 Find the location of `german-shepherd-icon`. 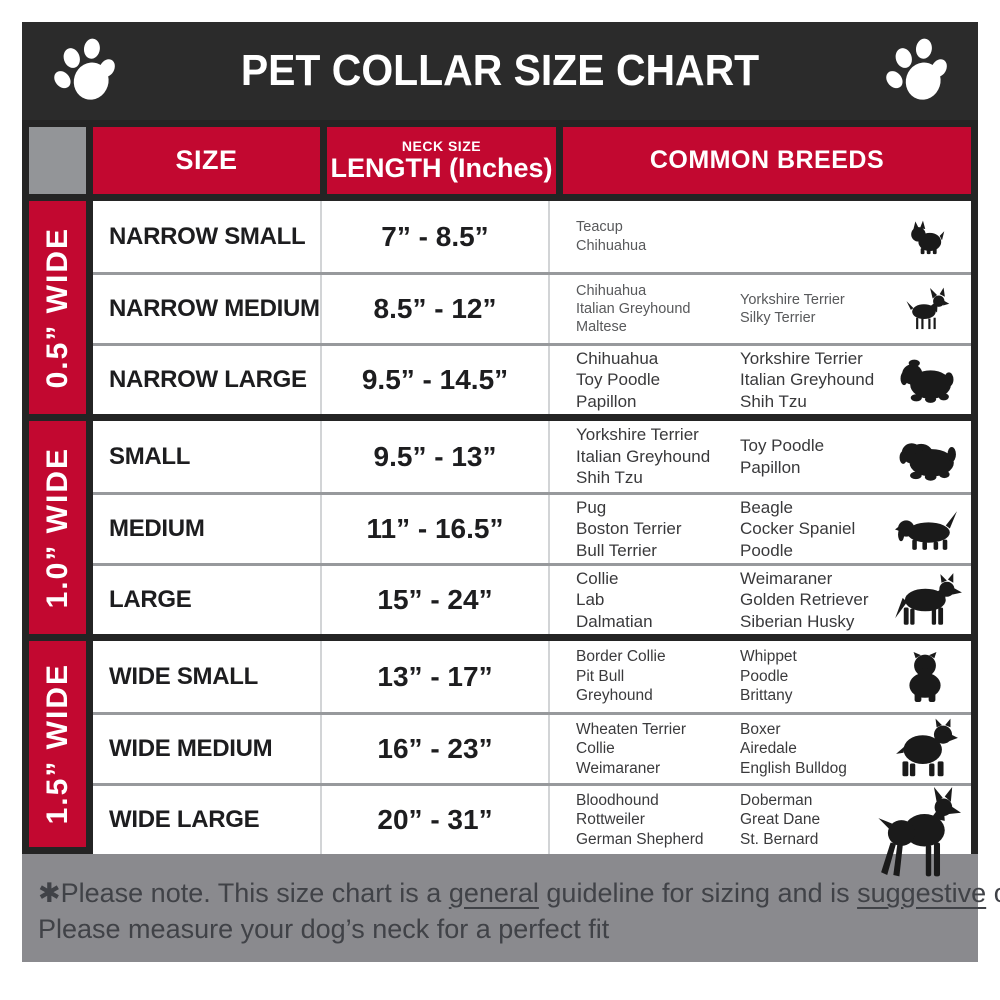

german-shepherd-icon is located at coordinates (928, 600).